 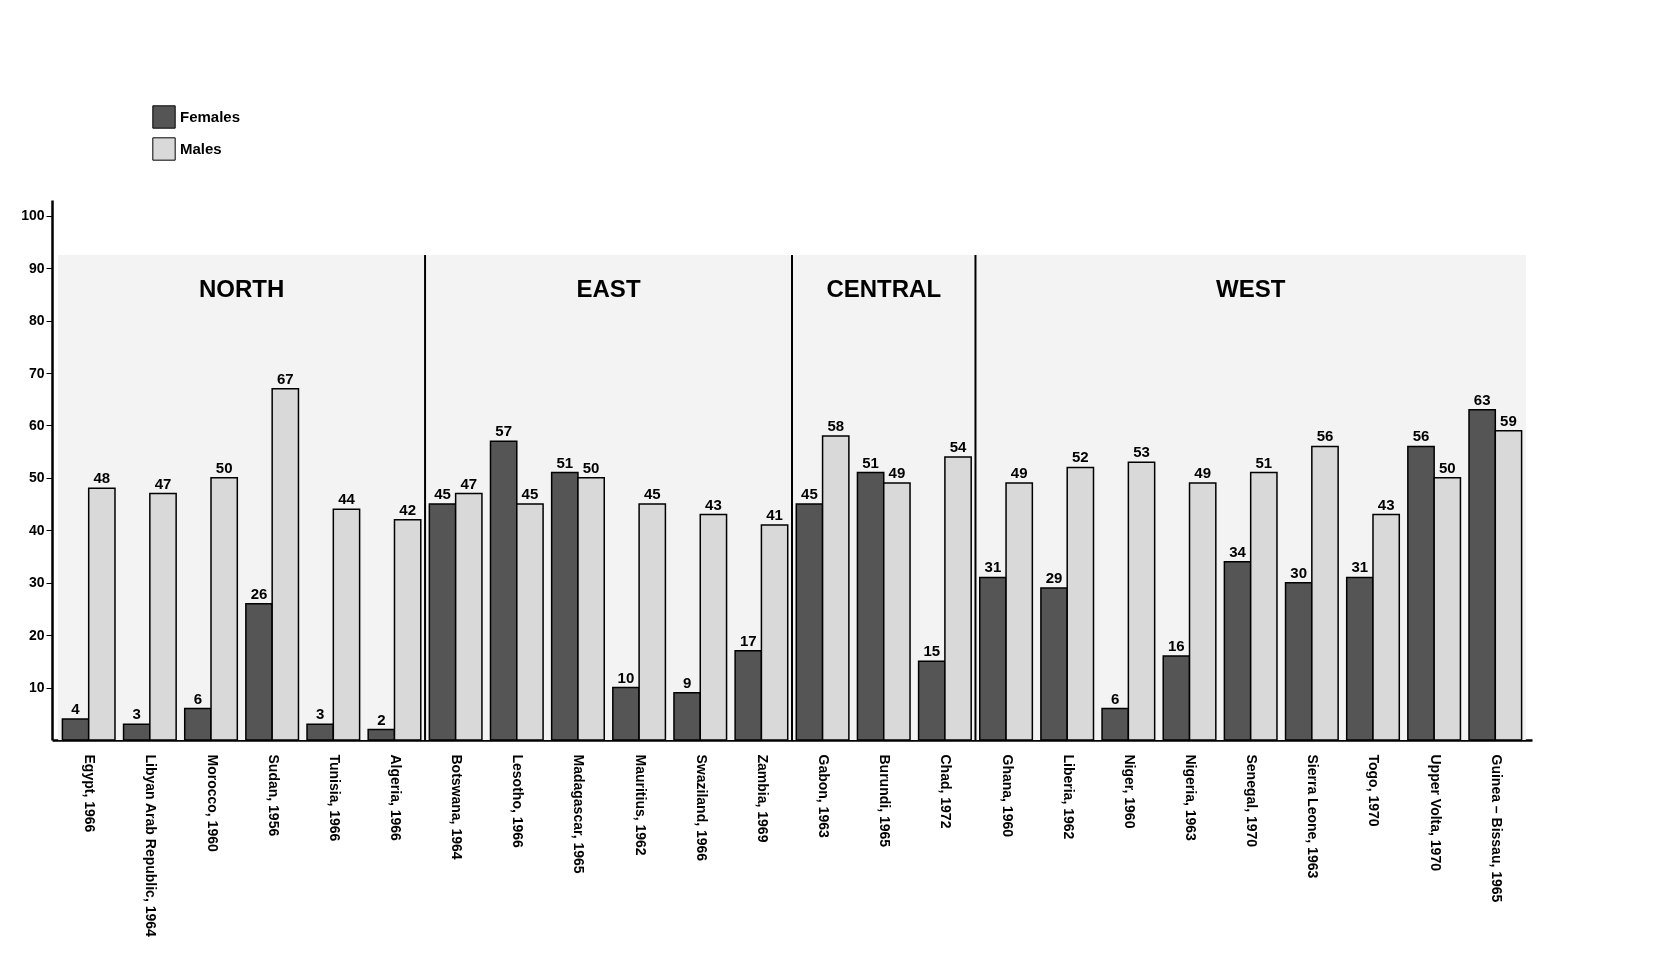 I want to click on legend-label: Females, so click(x=210, y=116).